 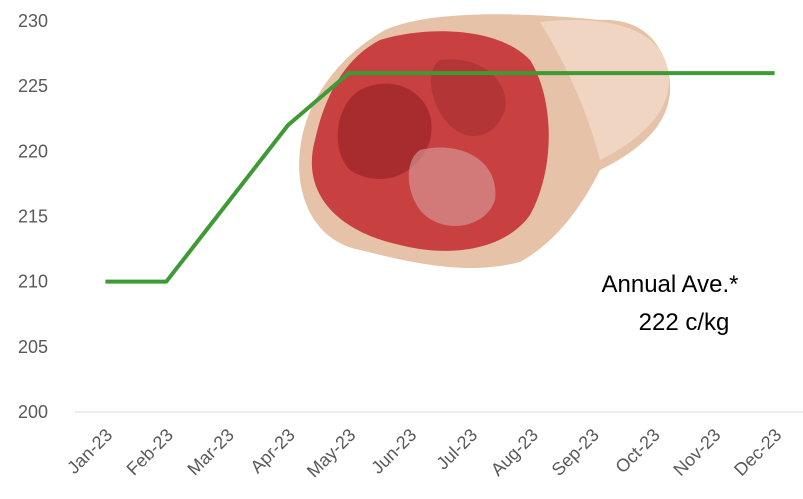 I want to click on y-tick-label: 205, so click(x=33, y=347).